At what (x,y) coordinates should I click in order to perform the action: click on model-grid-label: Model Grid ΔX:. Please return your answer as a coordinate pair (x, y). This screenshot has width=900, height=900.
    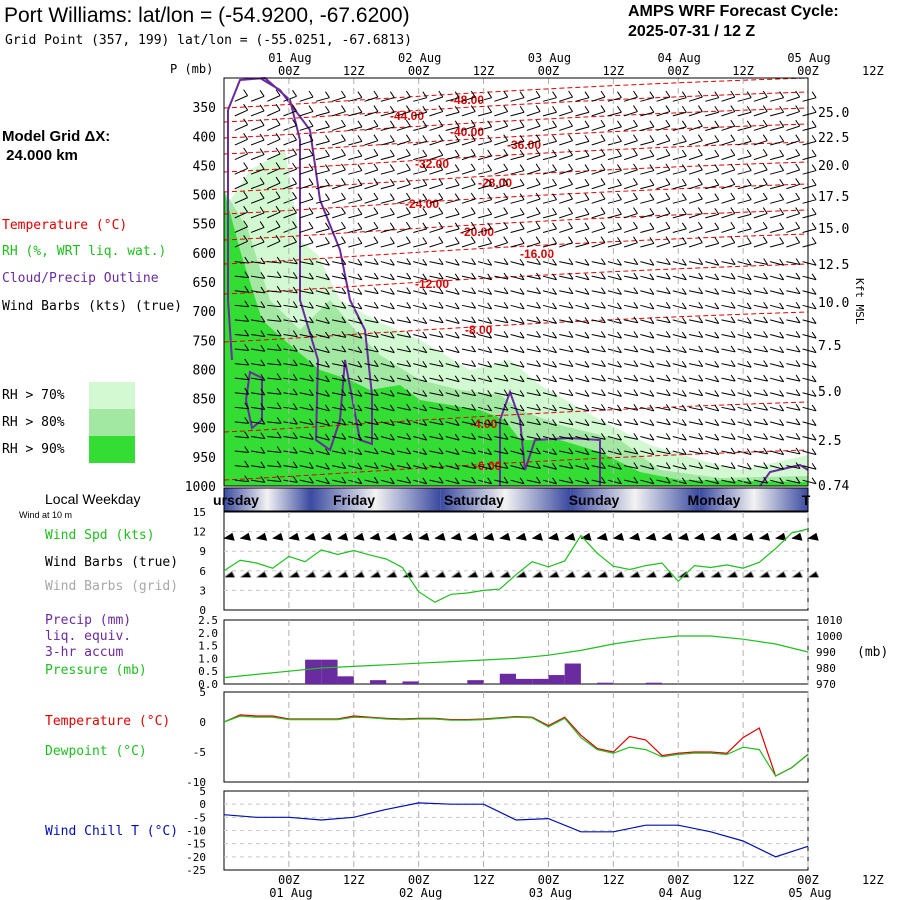
    Looking at the image, I should click on (56, 136).